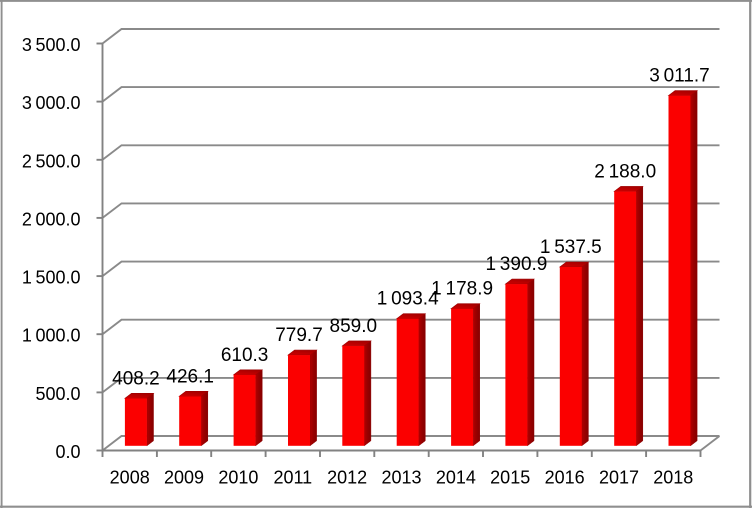 Image resolution: width=752 pixels, height=513 pixels. What do you see at coordinates (354, 326) in the screenshot?
I see `svg-text: 859.0` at bounding box center [354, 326].